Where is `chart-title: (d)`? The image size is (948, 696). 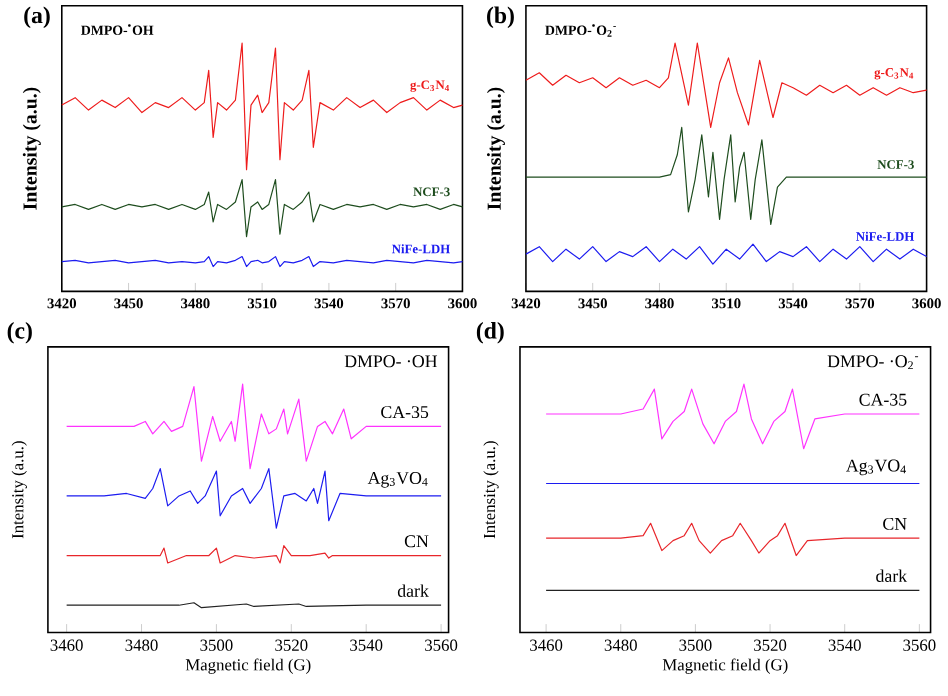 chart-title: (d) is located at coordinates (490, 333).